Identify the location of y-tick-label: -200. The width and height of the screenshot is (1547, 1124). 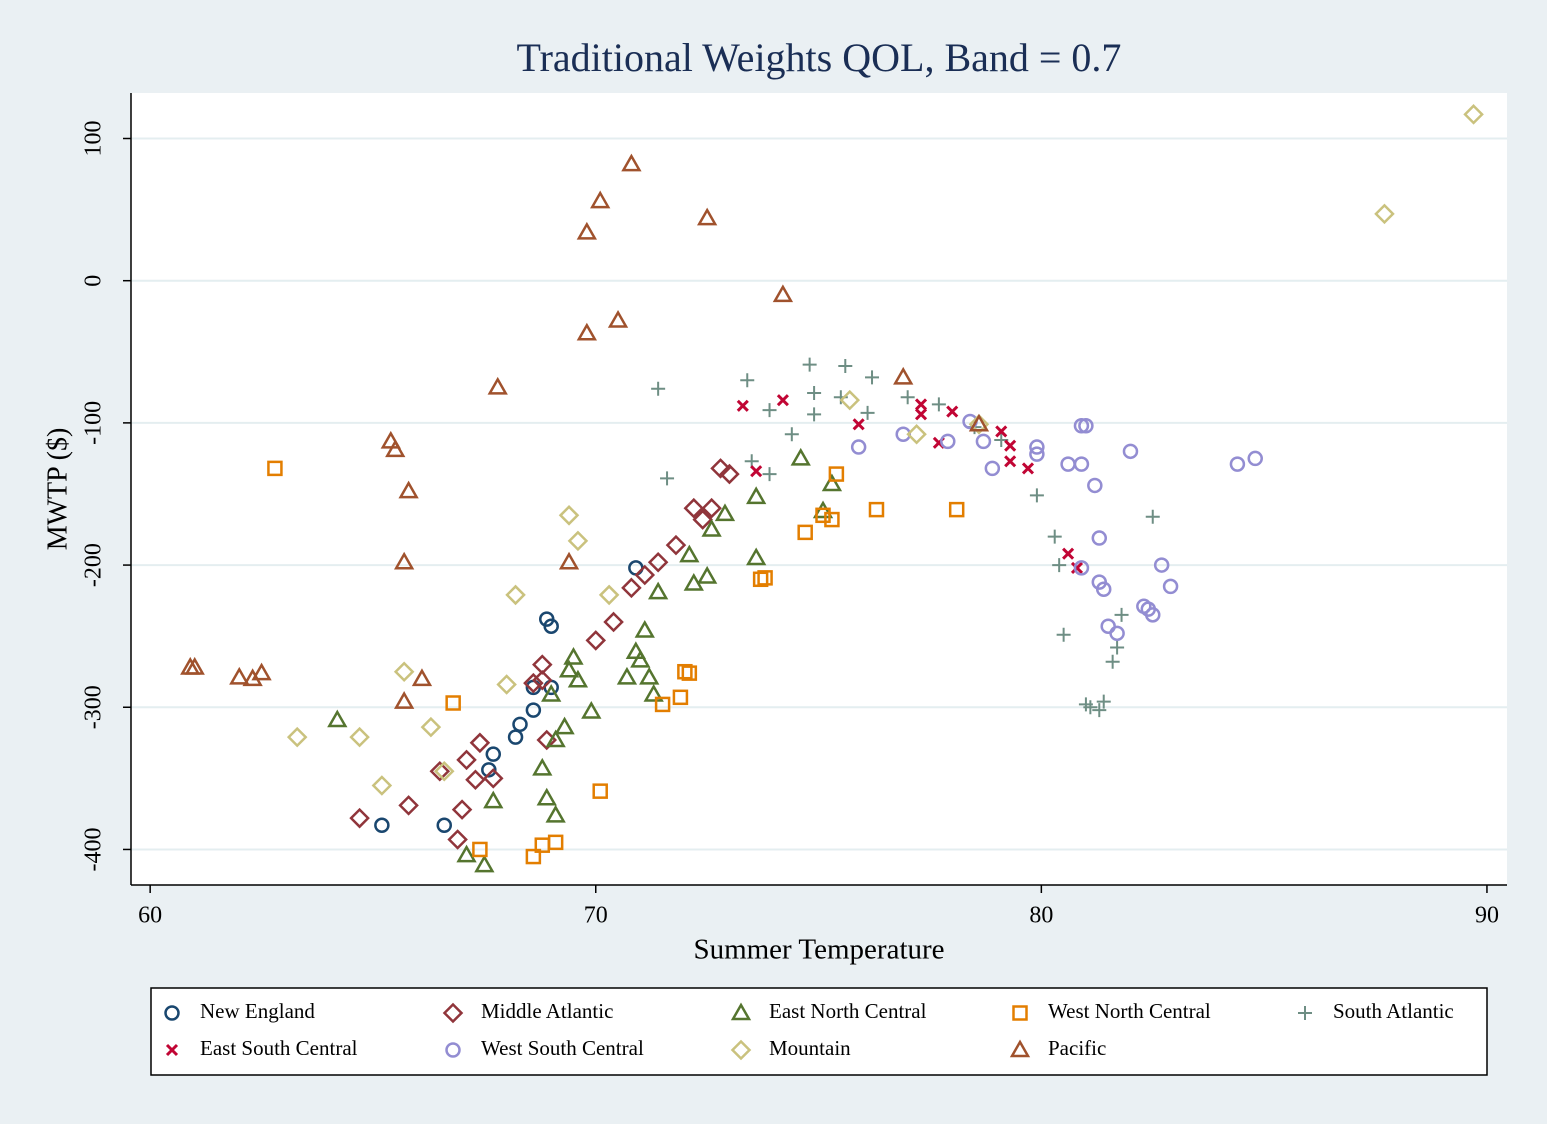
(94, 565).